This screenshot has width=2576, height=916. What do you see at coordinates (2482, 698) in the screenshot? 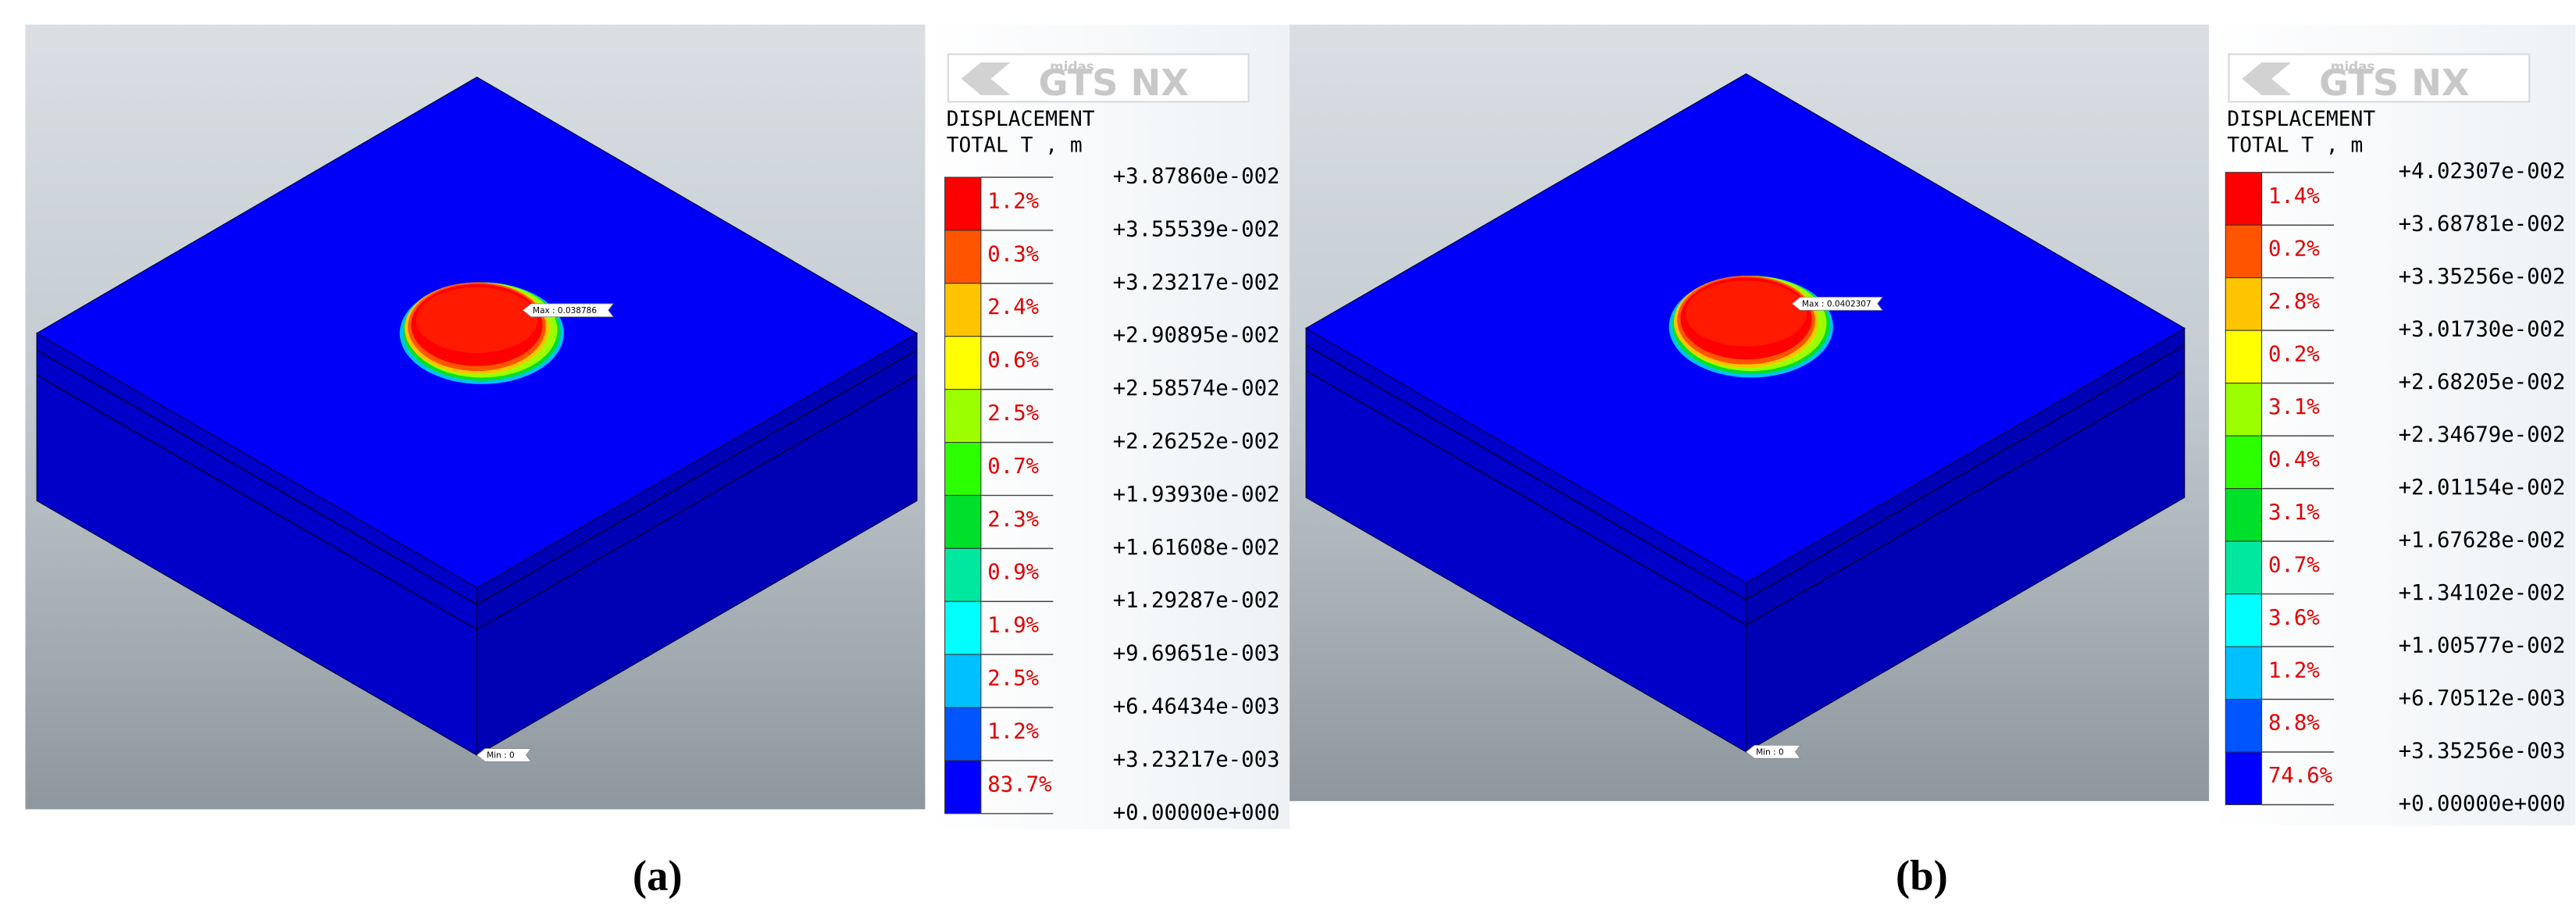
I see `level-label: +6.70512e-003` at bounding box center [2482, 698].